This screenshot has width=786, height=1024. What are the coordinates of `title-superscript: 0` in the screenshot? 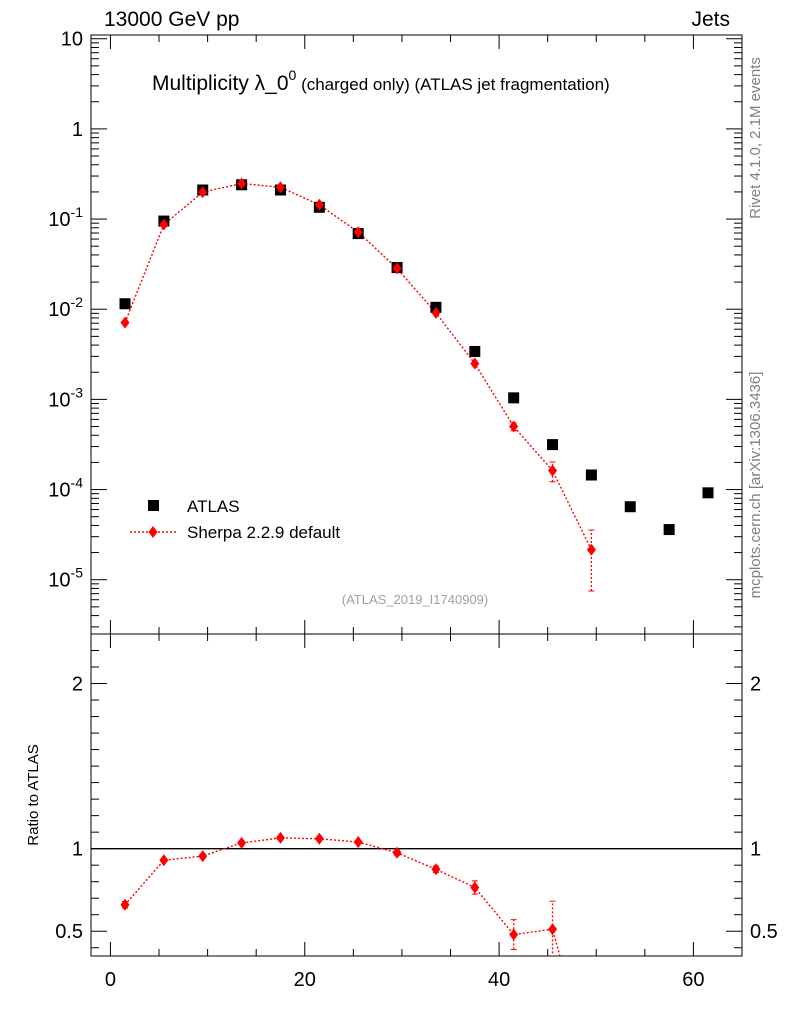 It's located at (293, 75).